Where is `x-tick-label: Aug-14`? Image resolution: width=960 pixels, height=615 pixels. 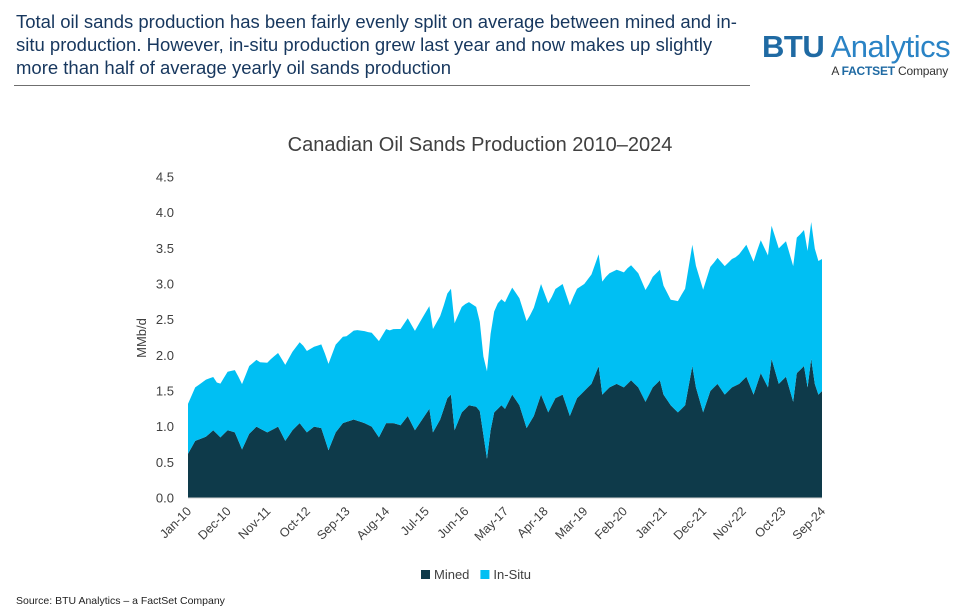 x-tick-label: Aug-14 is located at coordinates (373, 523).